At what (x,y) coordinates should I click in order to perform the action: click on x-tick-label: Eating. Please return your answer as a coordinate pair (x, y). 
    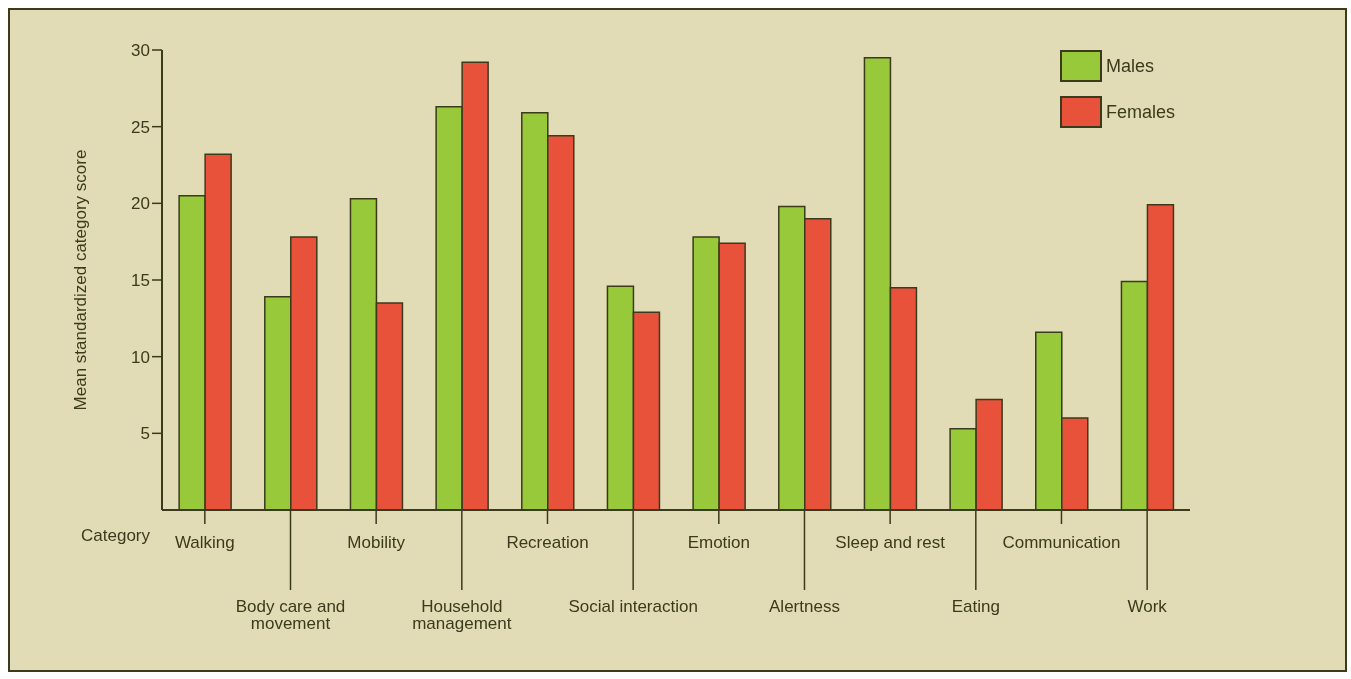
    Looking at the image, I should click on (975, 607).